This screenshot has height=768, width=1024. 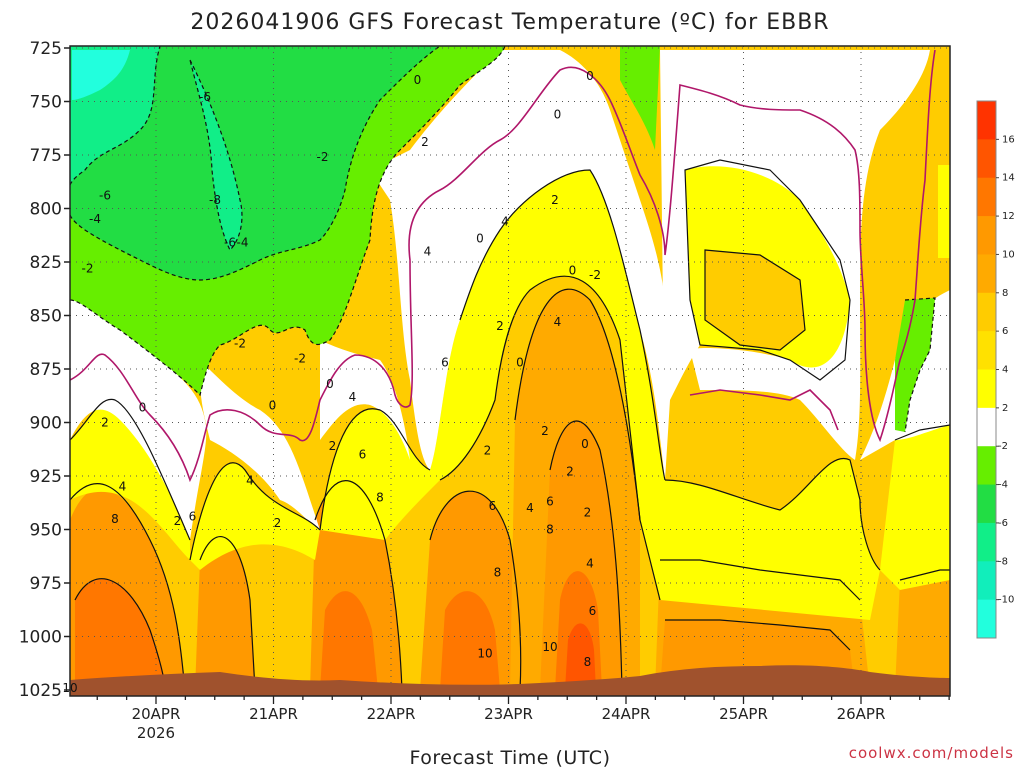 I want to click on y-tick-label: 875, so click(x=46, y=370).